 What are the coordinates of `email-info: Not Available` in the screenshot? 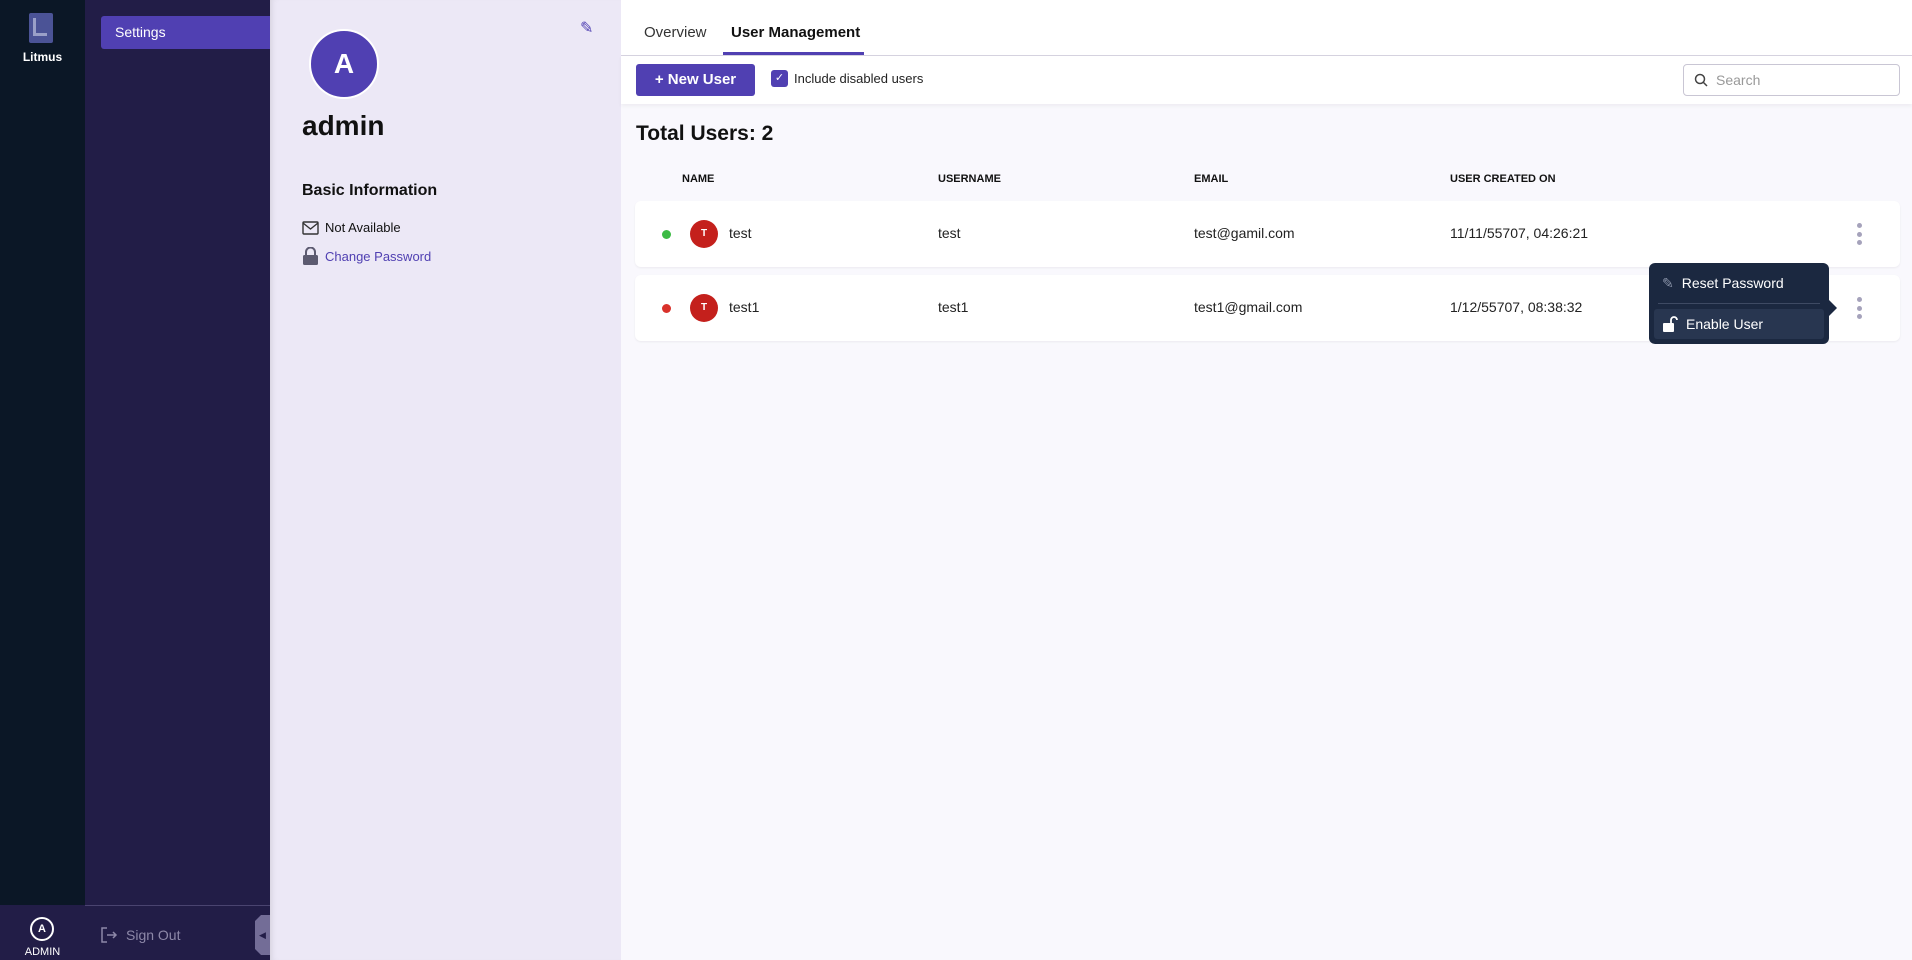 It's located at (351, 227).